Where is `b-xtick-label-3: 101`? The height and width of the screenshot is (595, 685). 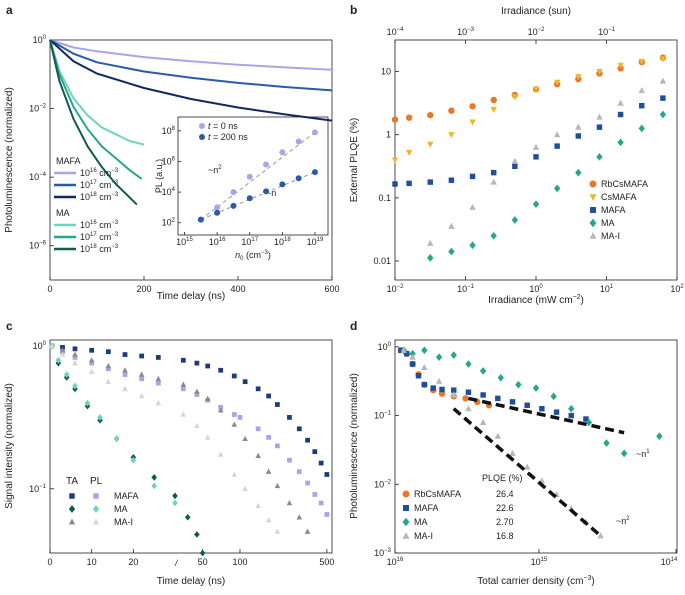 b-xtick-label-3: 101 is located at coordinates (607, 289).